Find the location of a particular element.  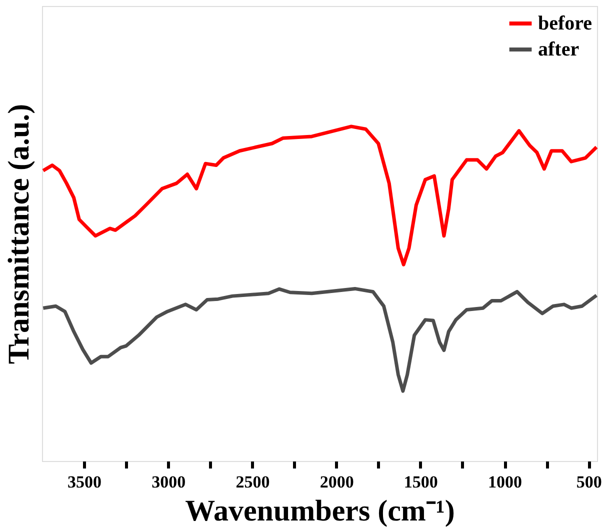

y-axis-title: Transmittance (a.u.) is located at coordinates (19, 234).